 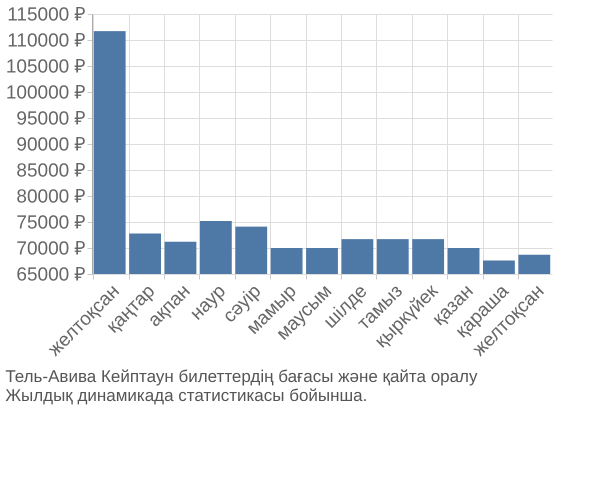 What do you see at coordinates (51, 197) in the screenshot?
I see `y-tick-label: 80000 ₽` at bounding box center [51, 197].